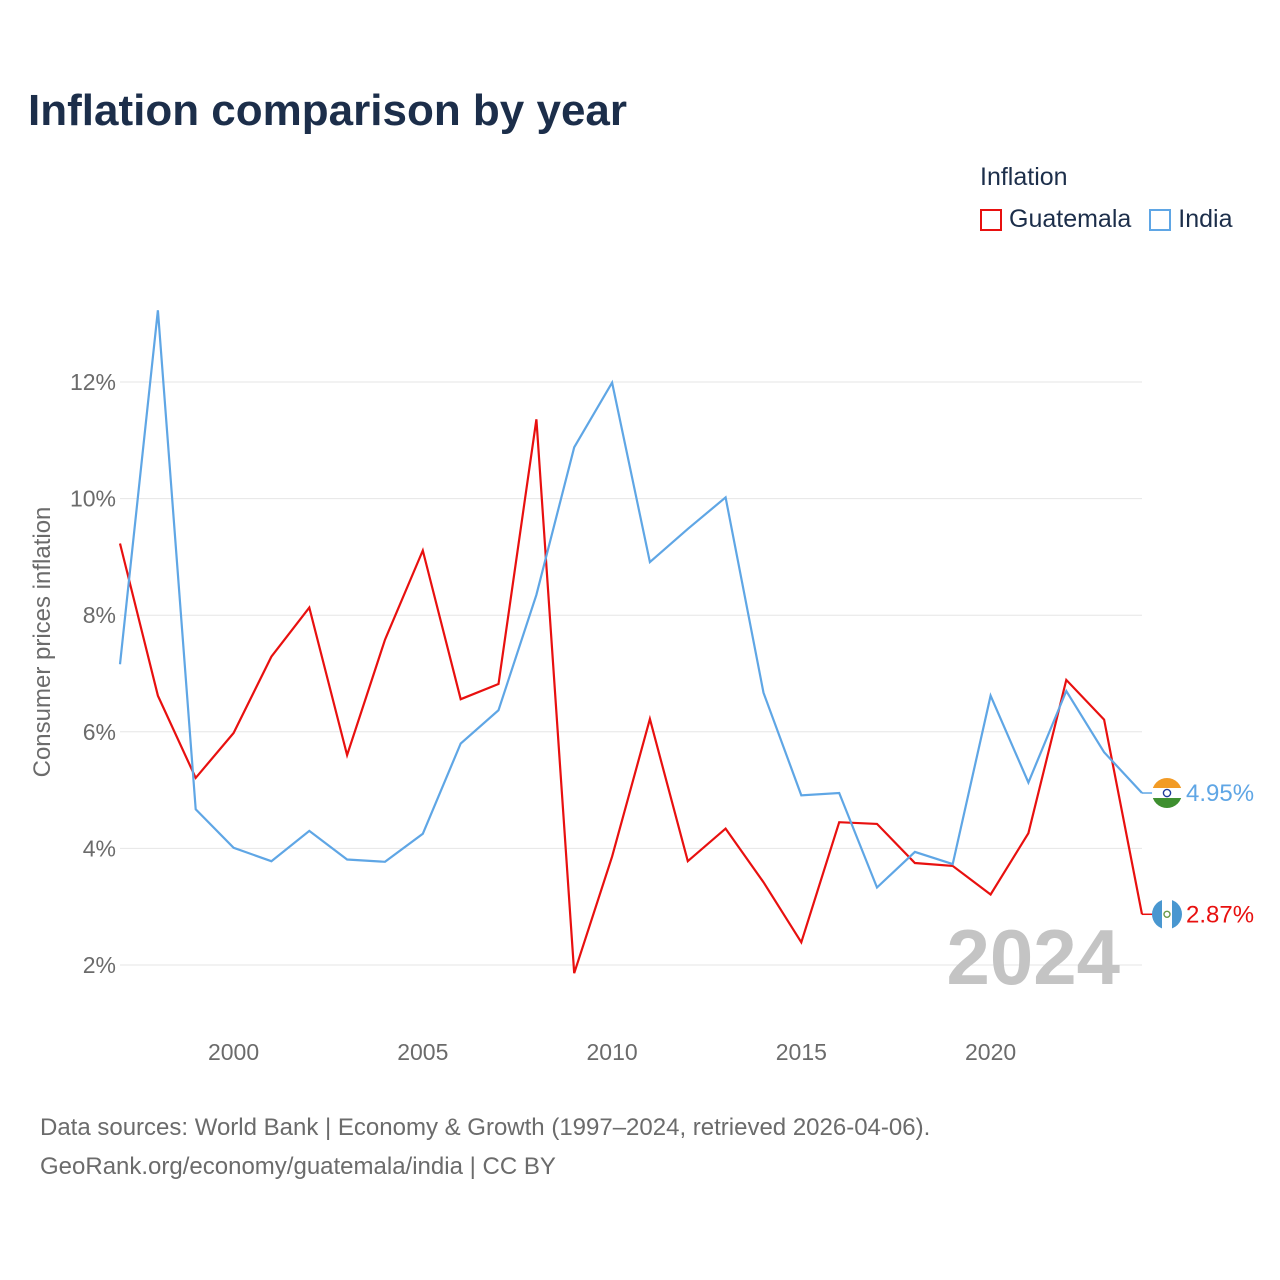 This screenshot has height=1280, width=1280. What do you see at coordinates (1167, 793) in the screenshot?
I see `india-flag-icon` at bounding box center [1167, 793].